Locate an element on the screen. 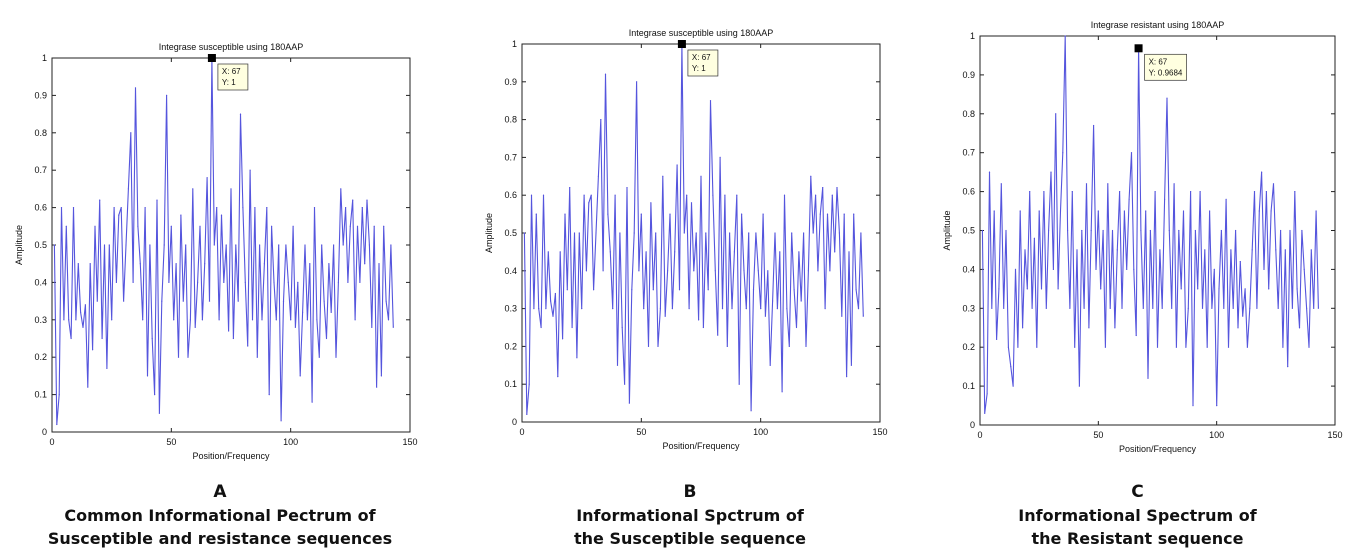  caption-line: Common Informational Pectrum of is located at coordinates (220, 515).